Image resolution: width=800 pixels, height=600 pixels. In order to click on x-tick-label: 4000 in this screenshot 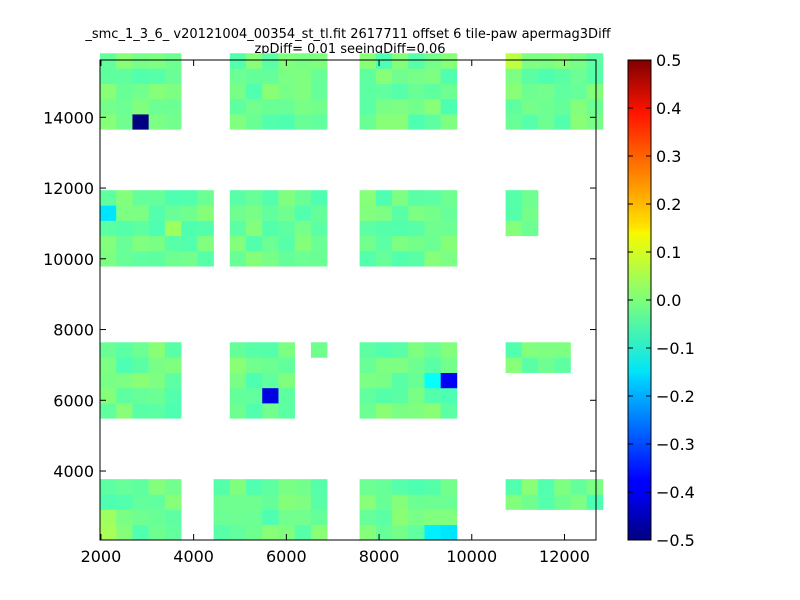, I will do `click(193, 556)`.